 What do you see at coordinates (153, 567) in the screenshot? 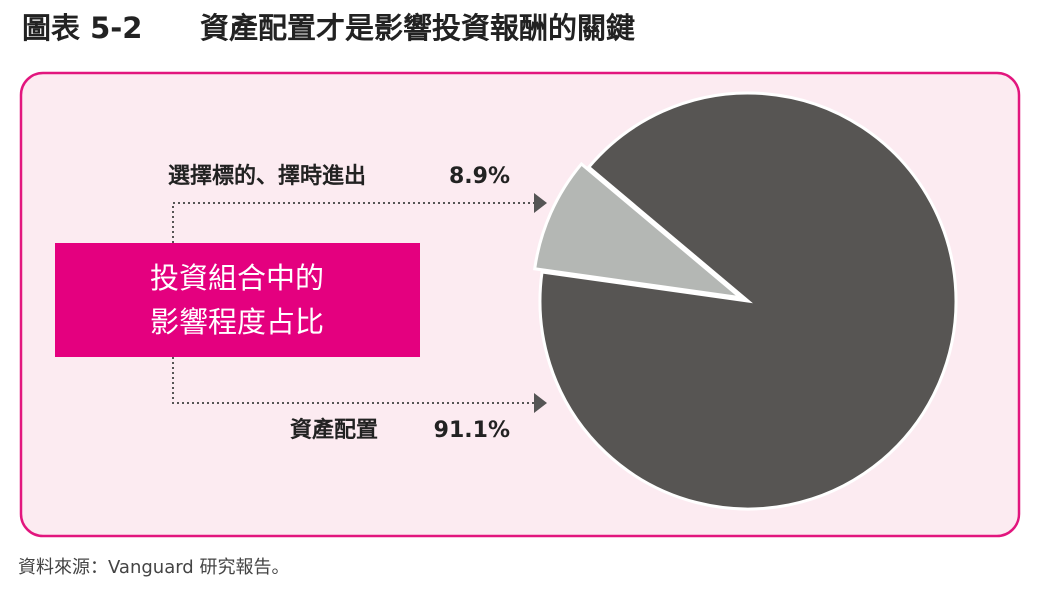
I see `source: 資料來源：Vanguard 研究報告。` at bounding box center [153, 567].